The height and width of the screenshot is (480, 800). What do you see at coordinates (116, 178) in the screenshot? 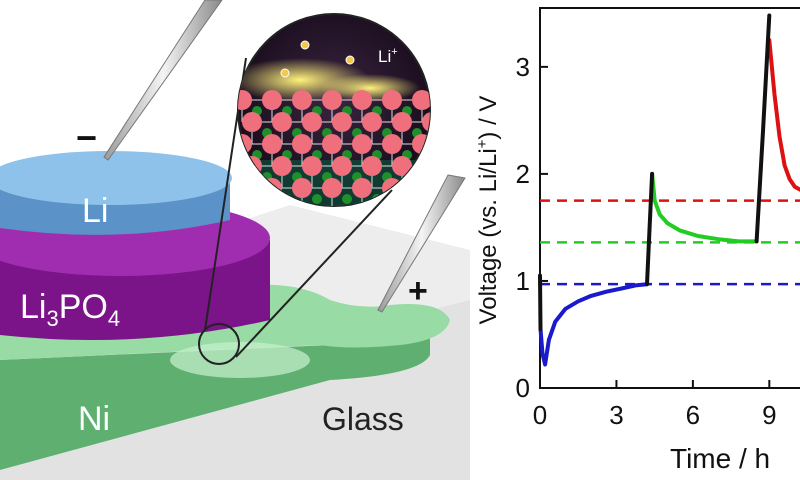
I see `li-disk-top` at bounding box center [116, 178].